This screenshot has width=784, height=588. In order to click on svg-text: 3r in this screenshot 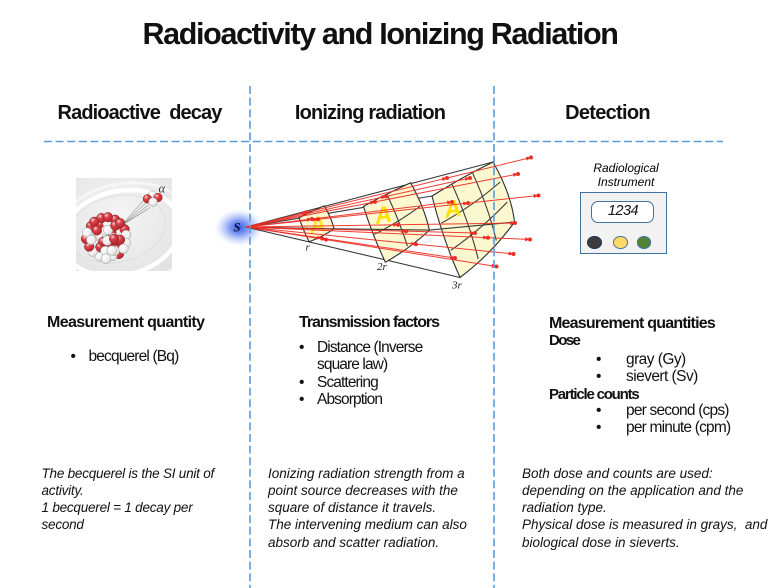, I will do `click(457, 286)`.